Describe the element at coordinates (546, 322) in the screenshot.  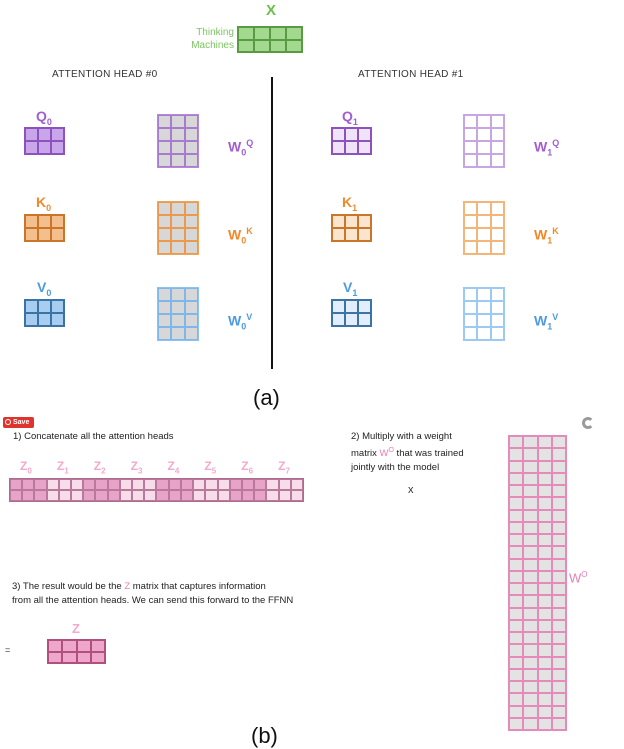
I see `wv1-label: W1V` at that location.